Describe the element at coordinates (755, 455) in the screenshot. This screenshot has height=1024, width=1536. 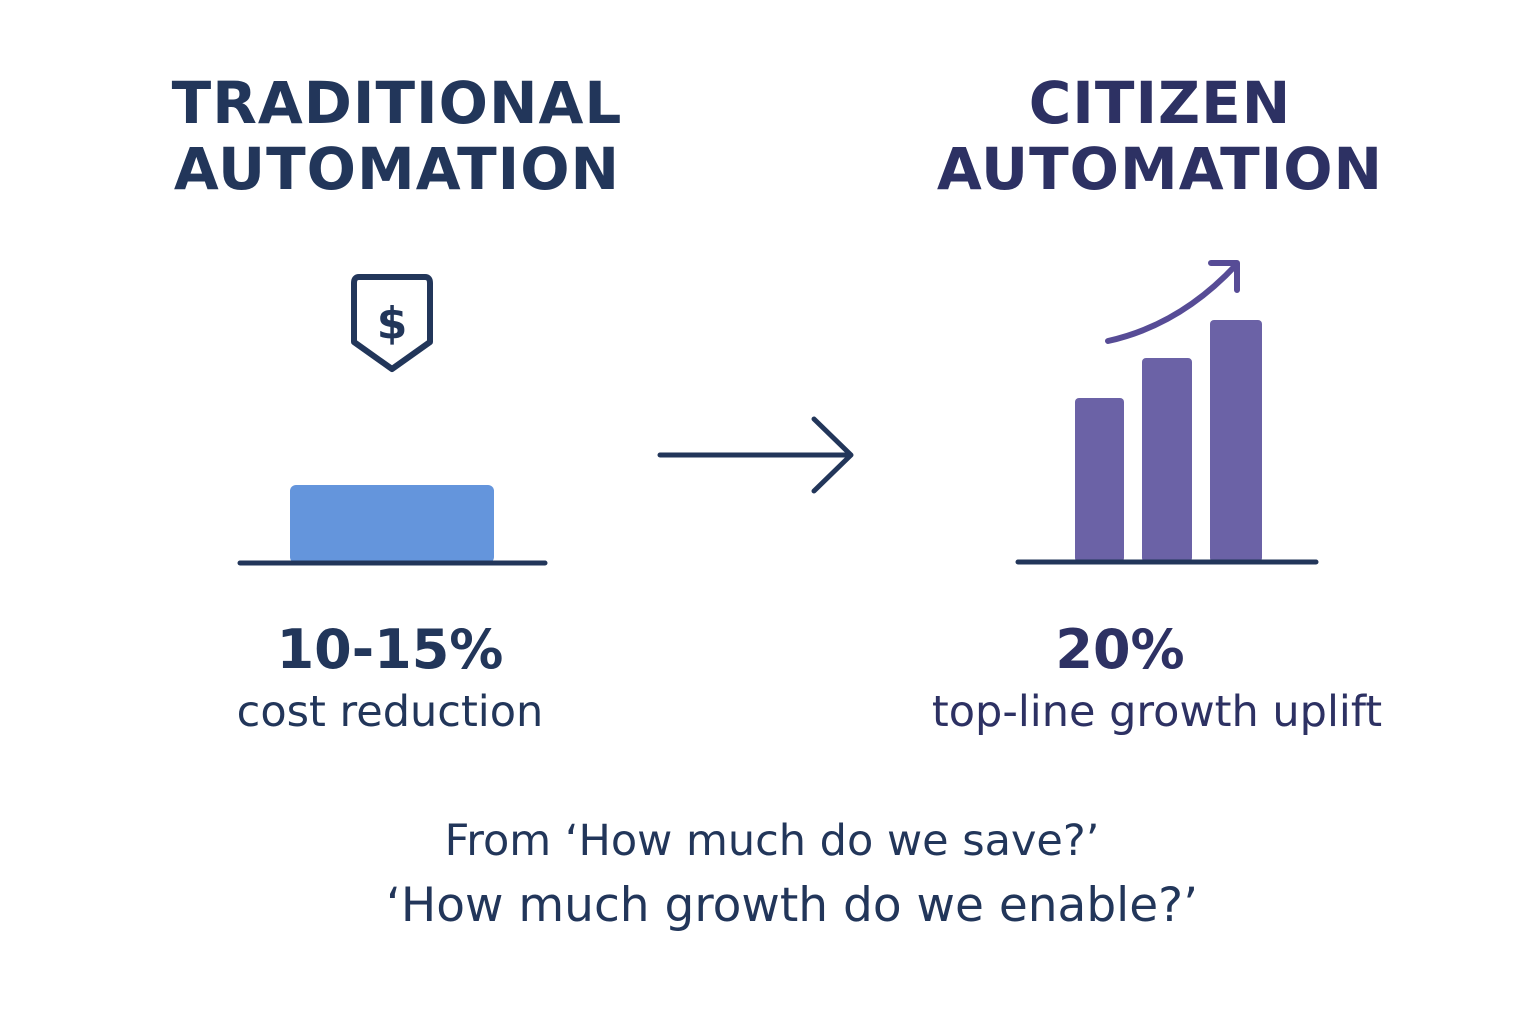
I see `arrow-right-icon` at that location.